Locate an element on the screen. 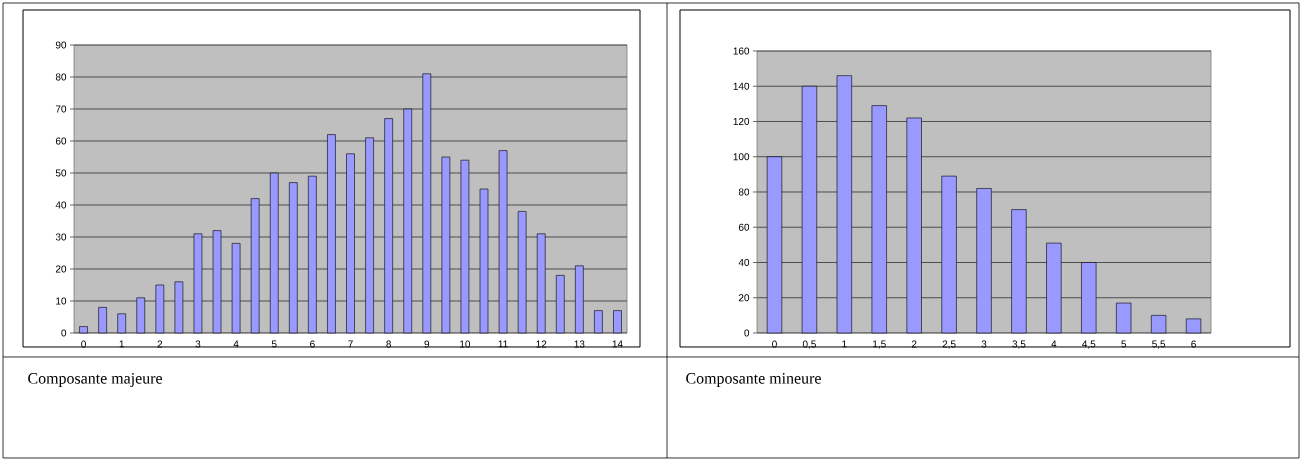  y-tick-label: 50 is located at coordinates (61, 173).